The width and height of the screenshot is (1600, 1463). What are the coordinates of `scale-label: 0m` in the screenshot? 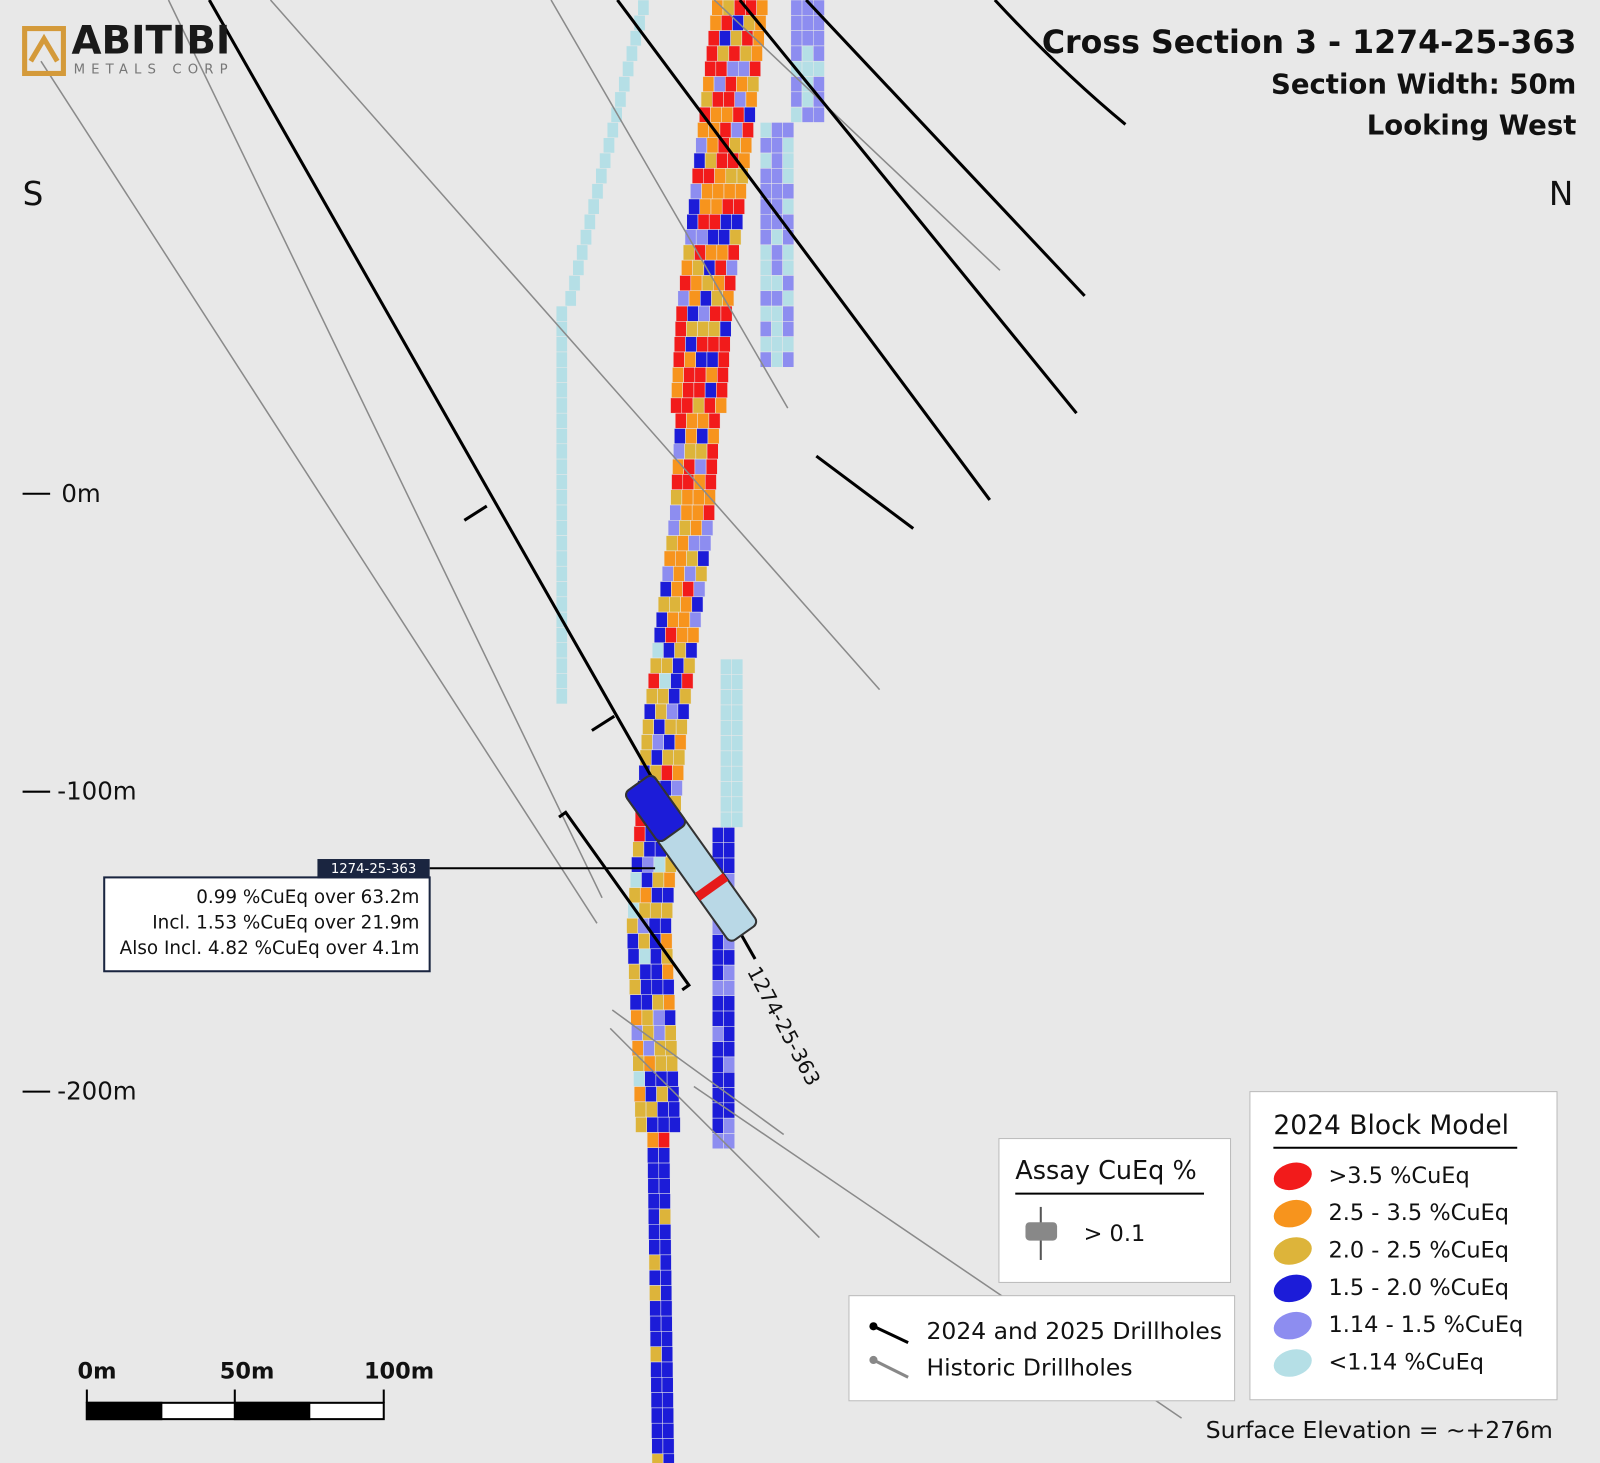 It's located at (97, 1372).